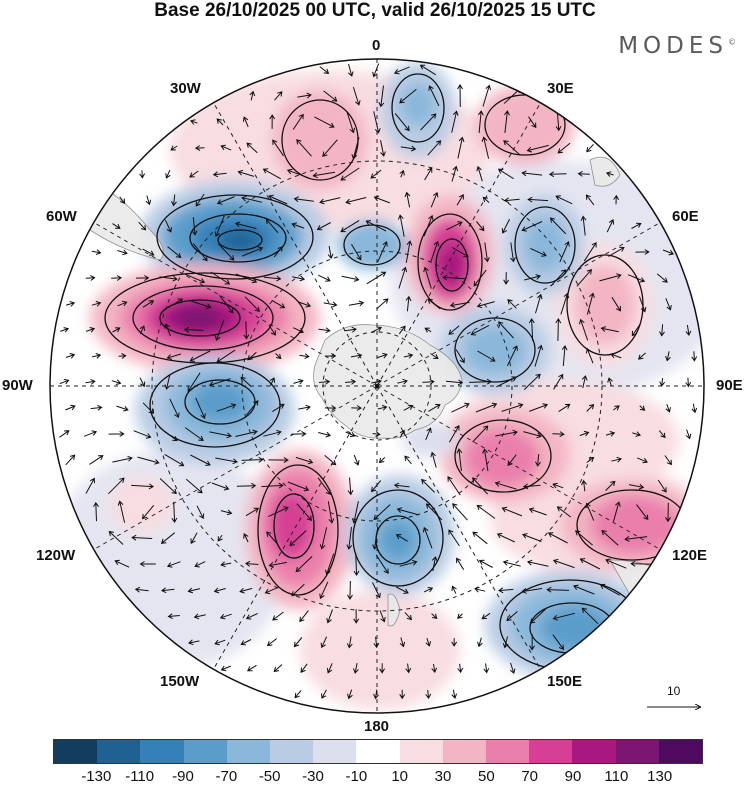 The width and height of the screenshot is (750, 785). I want to click on label-90w: 90W, so click(17, 385).